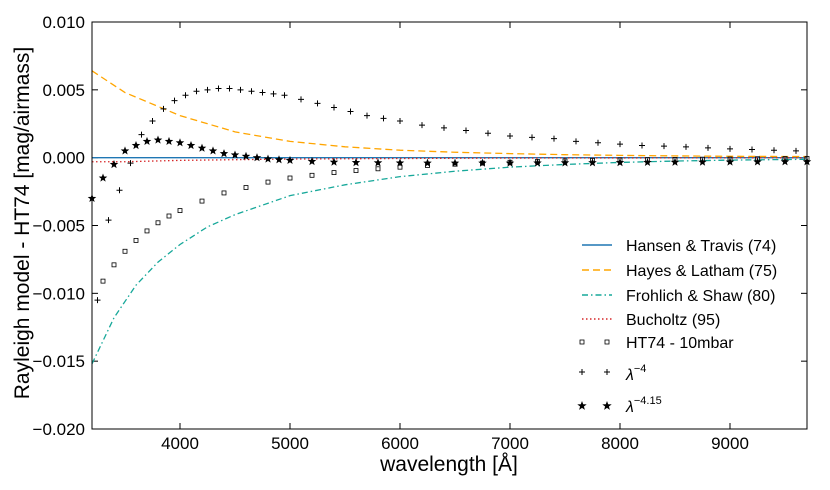  I want to click on x-tick-label: 9000, so click(730, 443).